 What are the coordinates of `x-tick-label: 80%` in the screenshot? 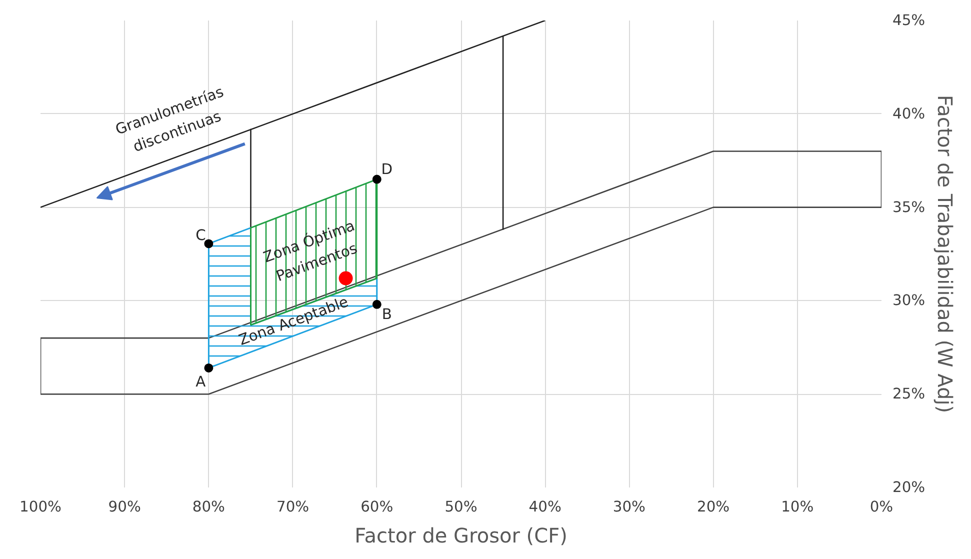 It's located at (209, 507).